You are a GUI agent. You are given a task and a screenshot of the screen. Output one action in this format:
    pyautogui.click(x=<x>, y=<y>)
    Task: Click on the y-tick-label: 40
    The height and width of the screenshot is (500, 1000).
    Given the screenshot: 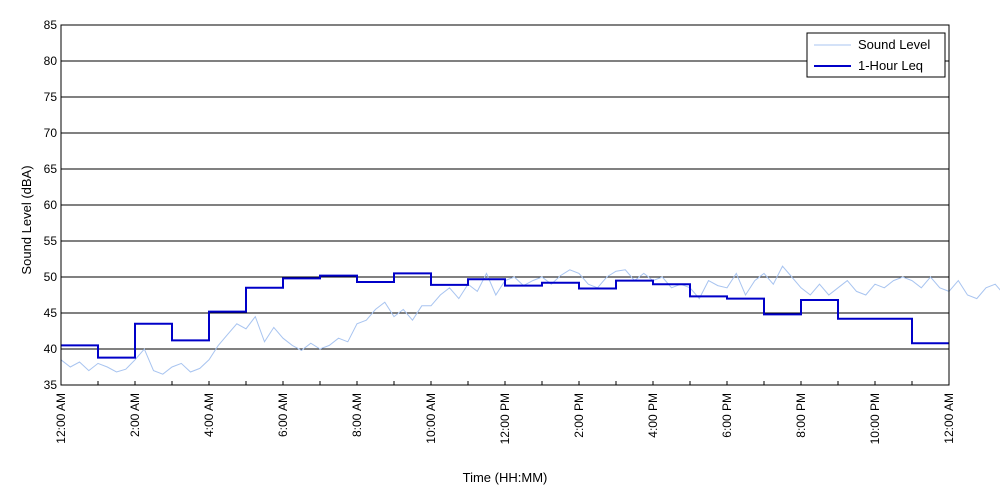 What is the action you would take?
    pyautogui.click(x=51, y=349)
    